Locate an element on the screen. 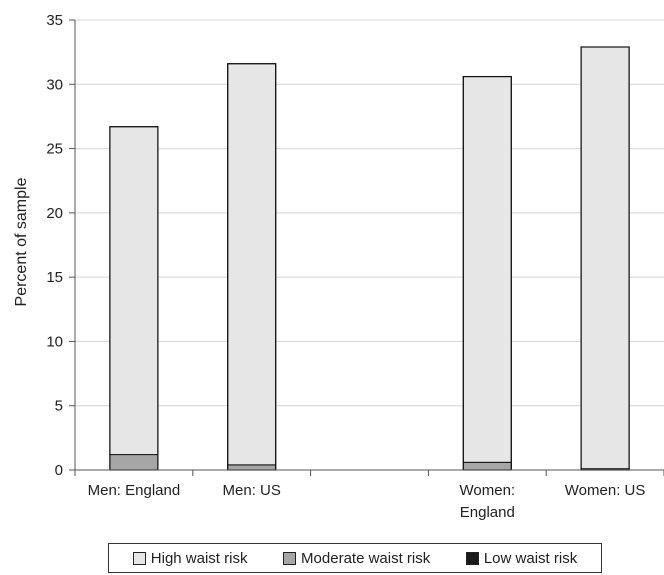  y-tick-label: 15 is located at coordinates (54, 277).